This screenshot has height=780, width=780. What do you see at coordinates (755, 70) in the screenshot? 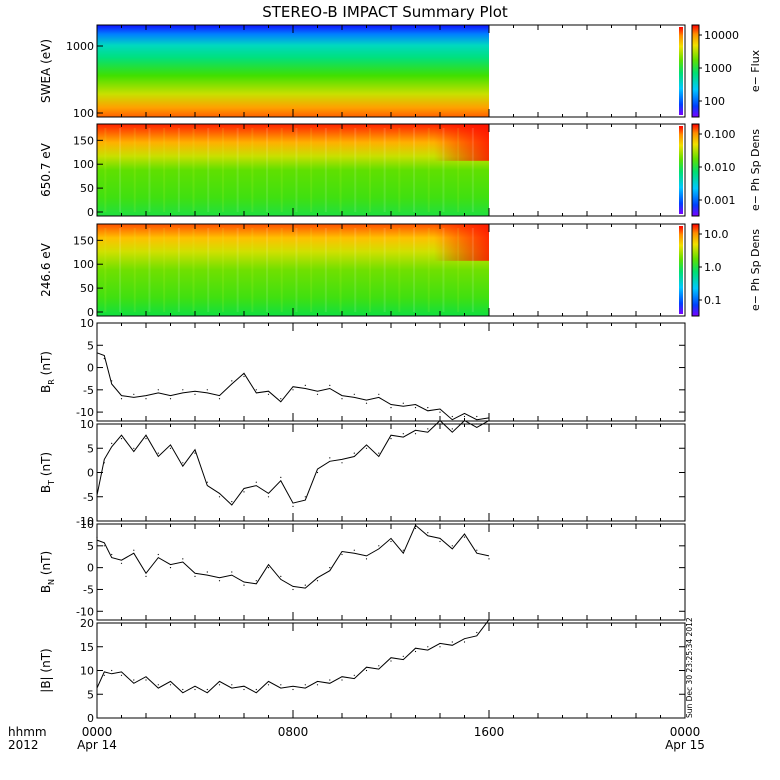
I see `colorbar-label: e− Flux` at bounding box center [755, 70].